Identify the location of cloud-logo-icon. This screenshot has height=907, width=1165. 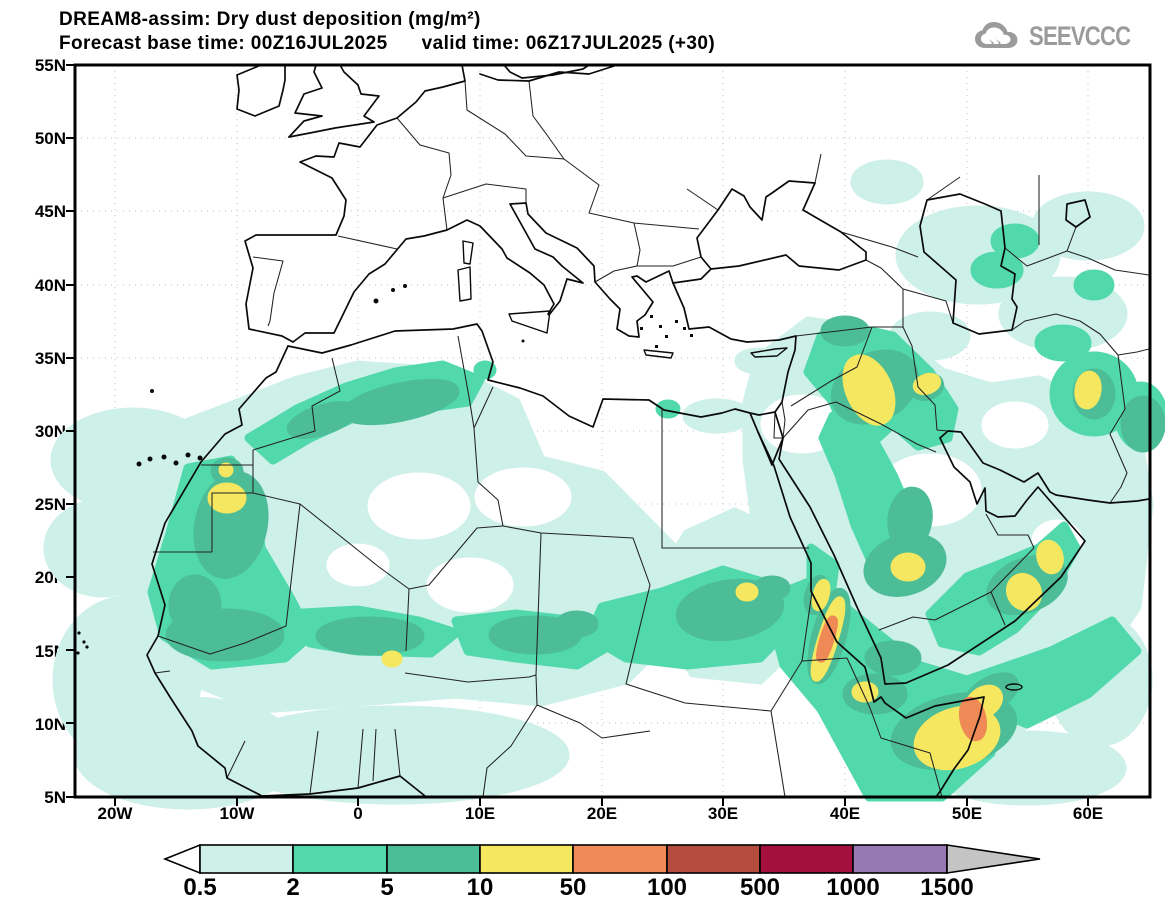
(996, 35).